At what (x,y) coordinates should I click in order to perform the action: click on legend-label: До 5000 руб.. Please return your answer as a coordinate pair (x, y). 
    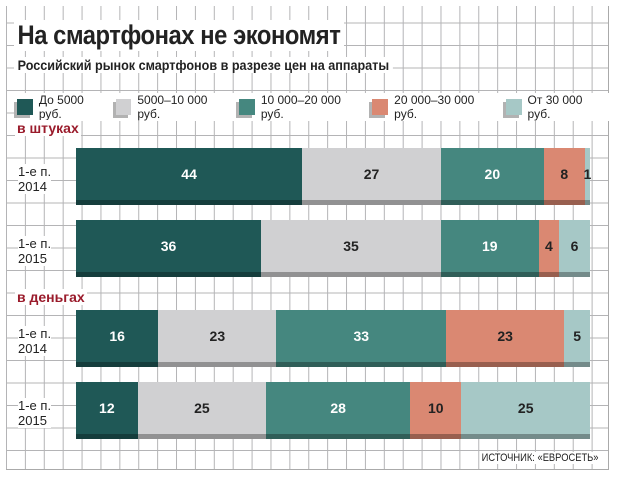
    Looking at the image, I should click on (61, 107).